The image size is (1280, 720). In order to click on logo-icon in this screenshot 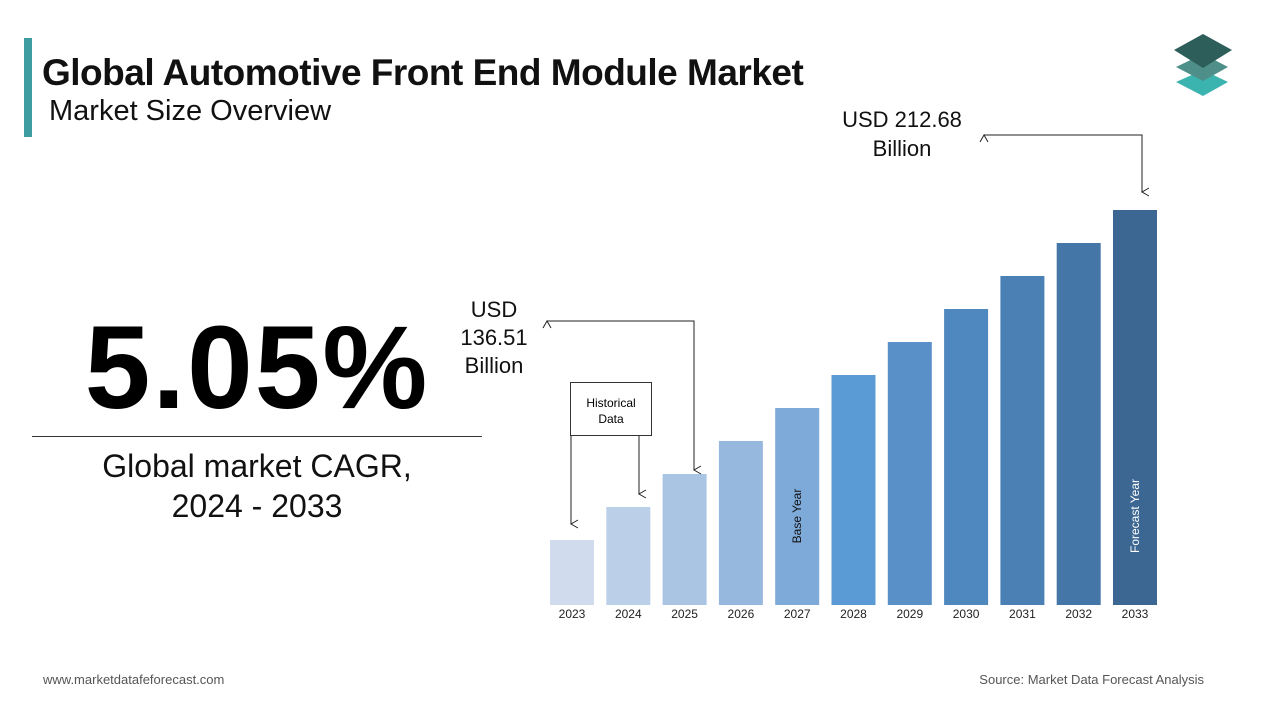, I will do `click(1203, 65)`.